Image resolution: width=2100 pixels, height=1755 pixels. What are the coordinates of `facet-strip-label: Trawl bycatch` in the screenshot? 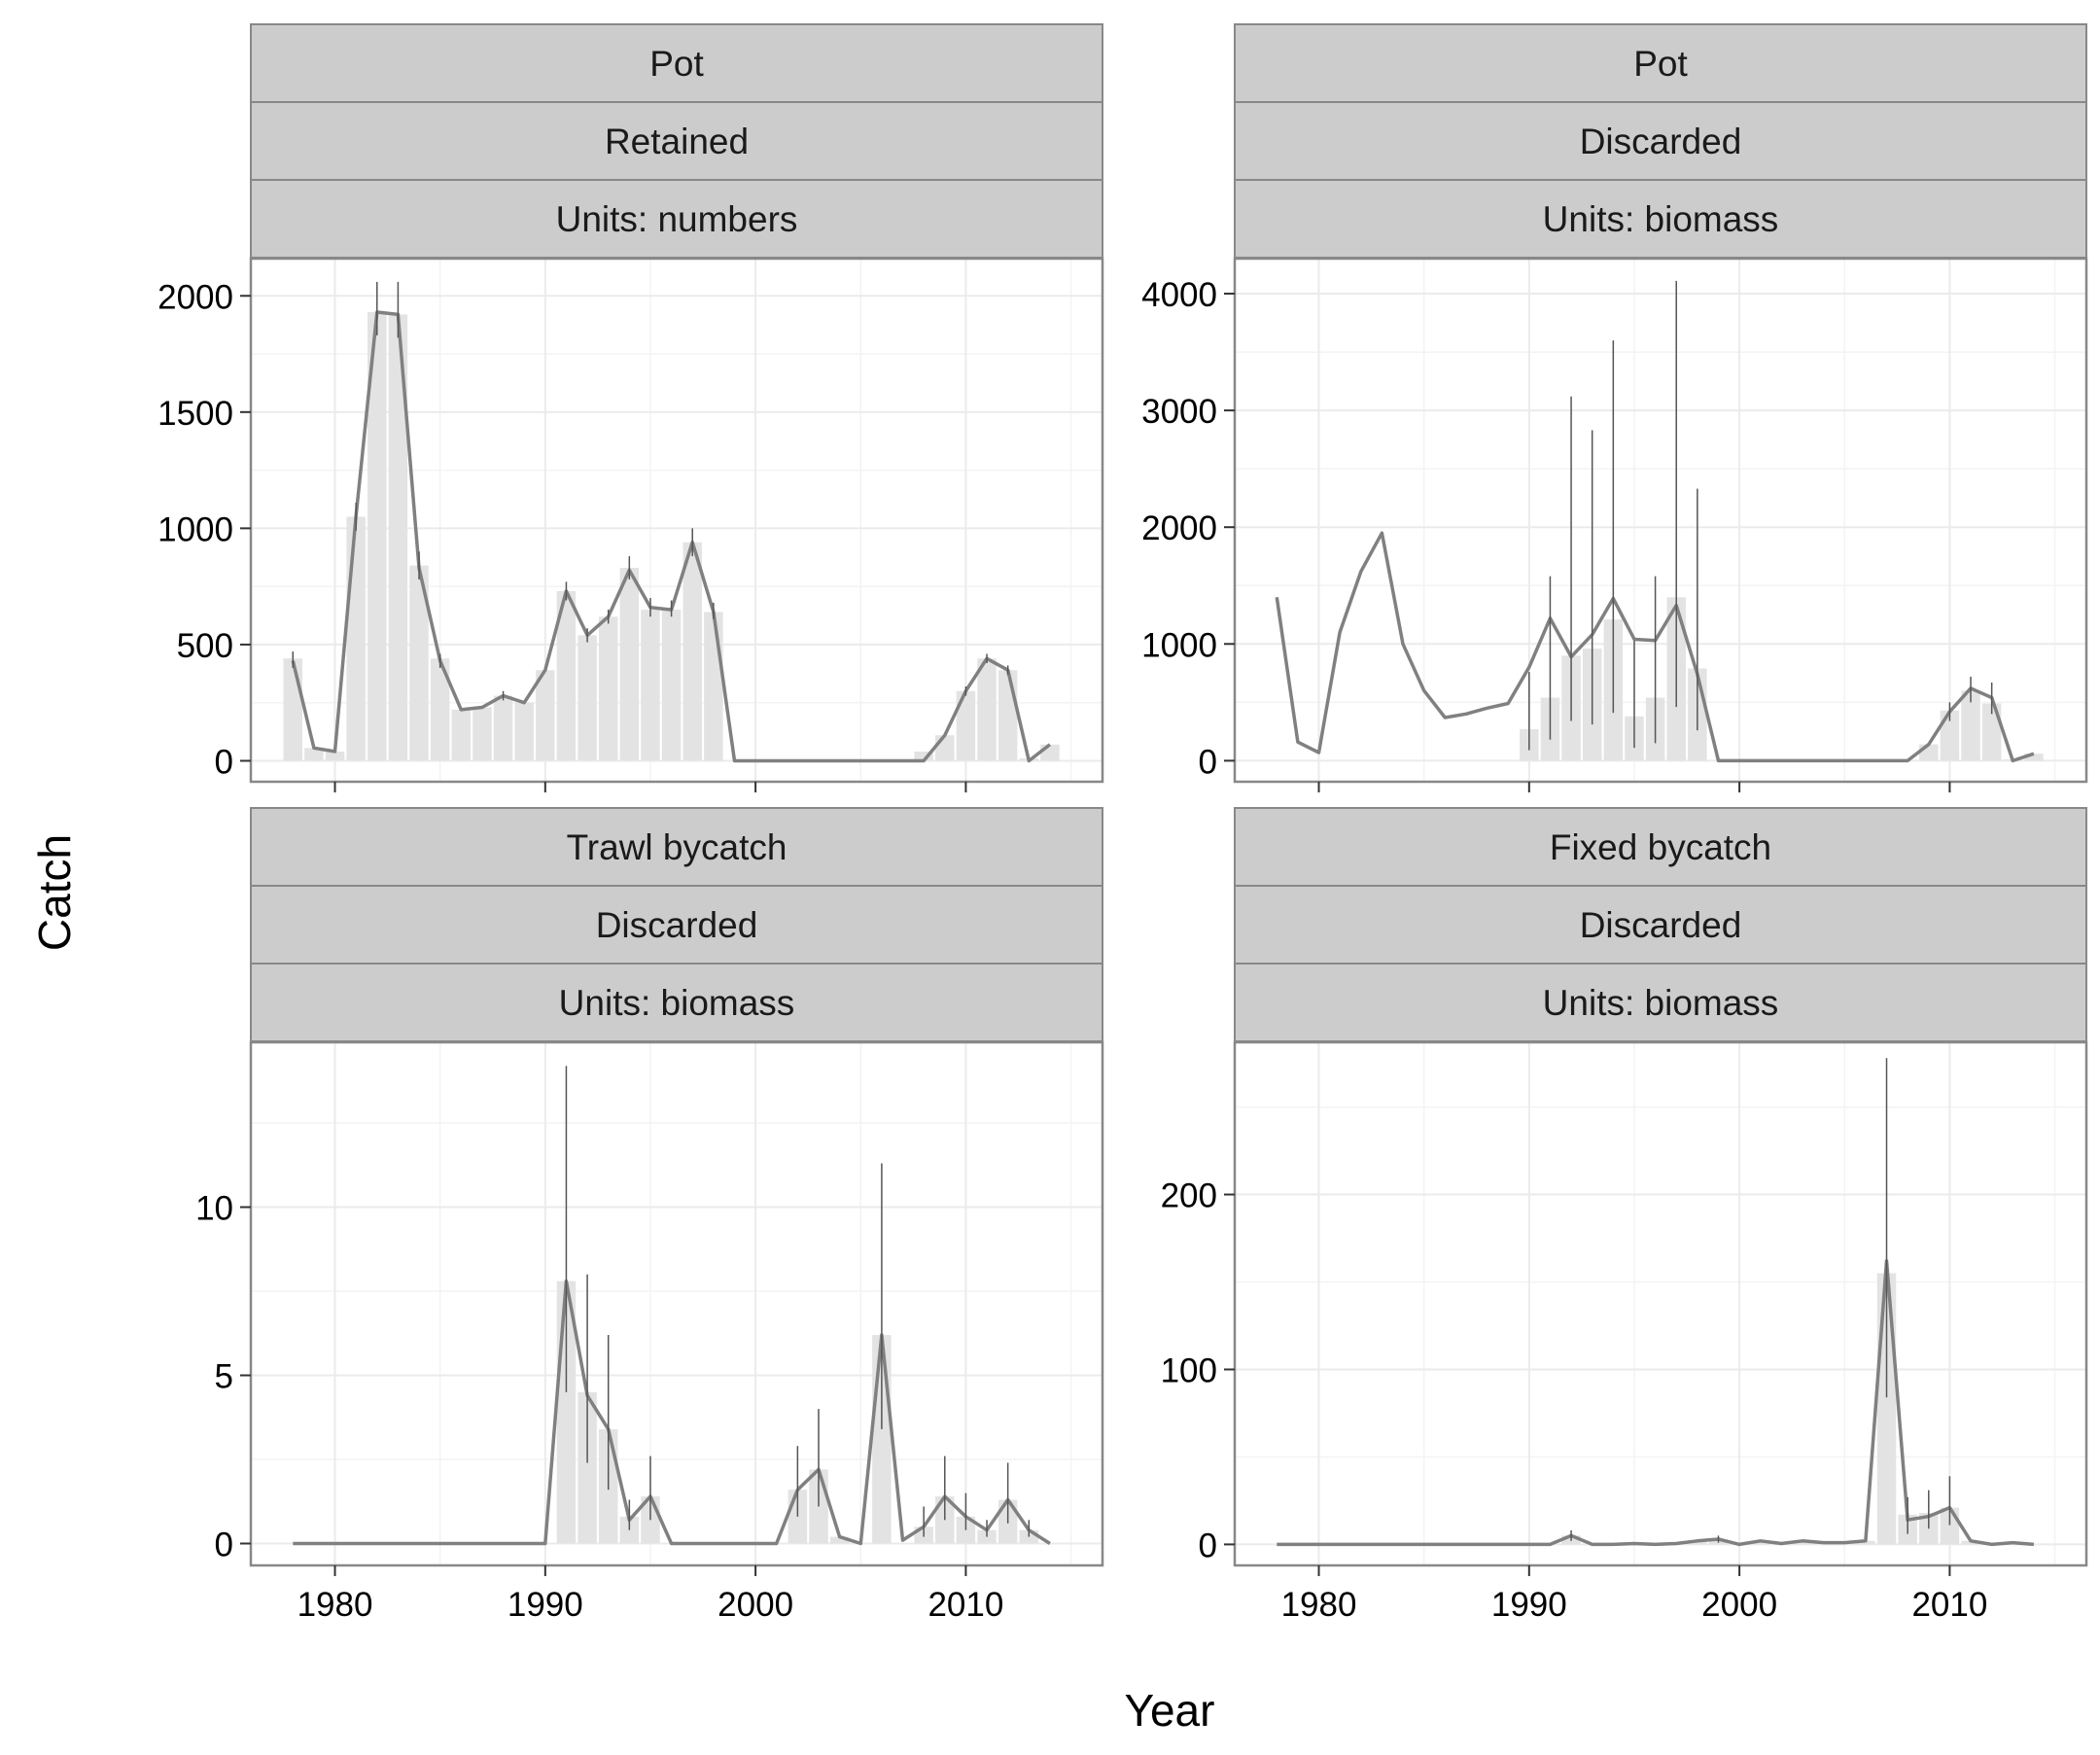 It's located at (677, 847).